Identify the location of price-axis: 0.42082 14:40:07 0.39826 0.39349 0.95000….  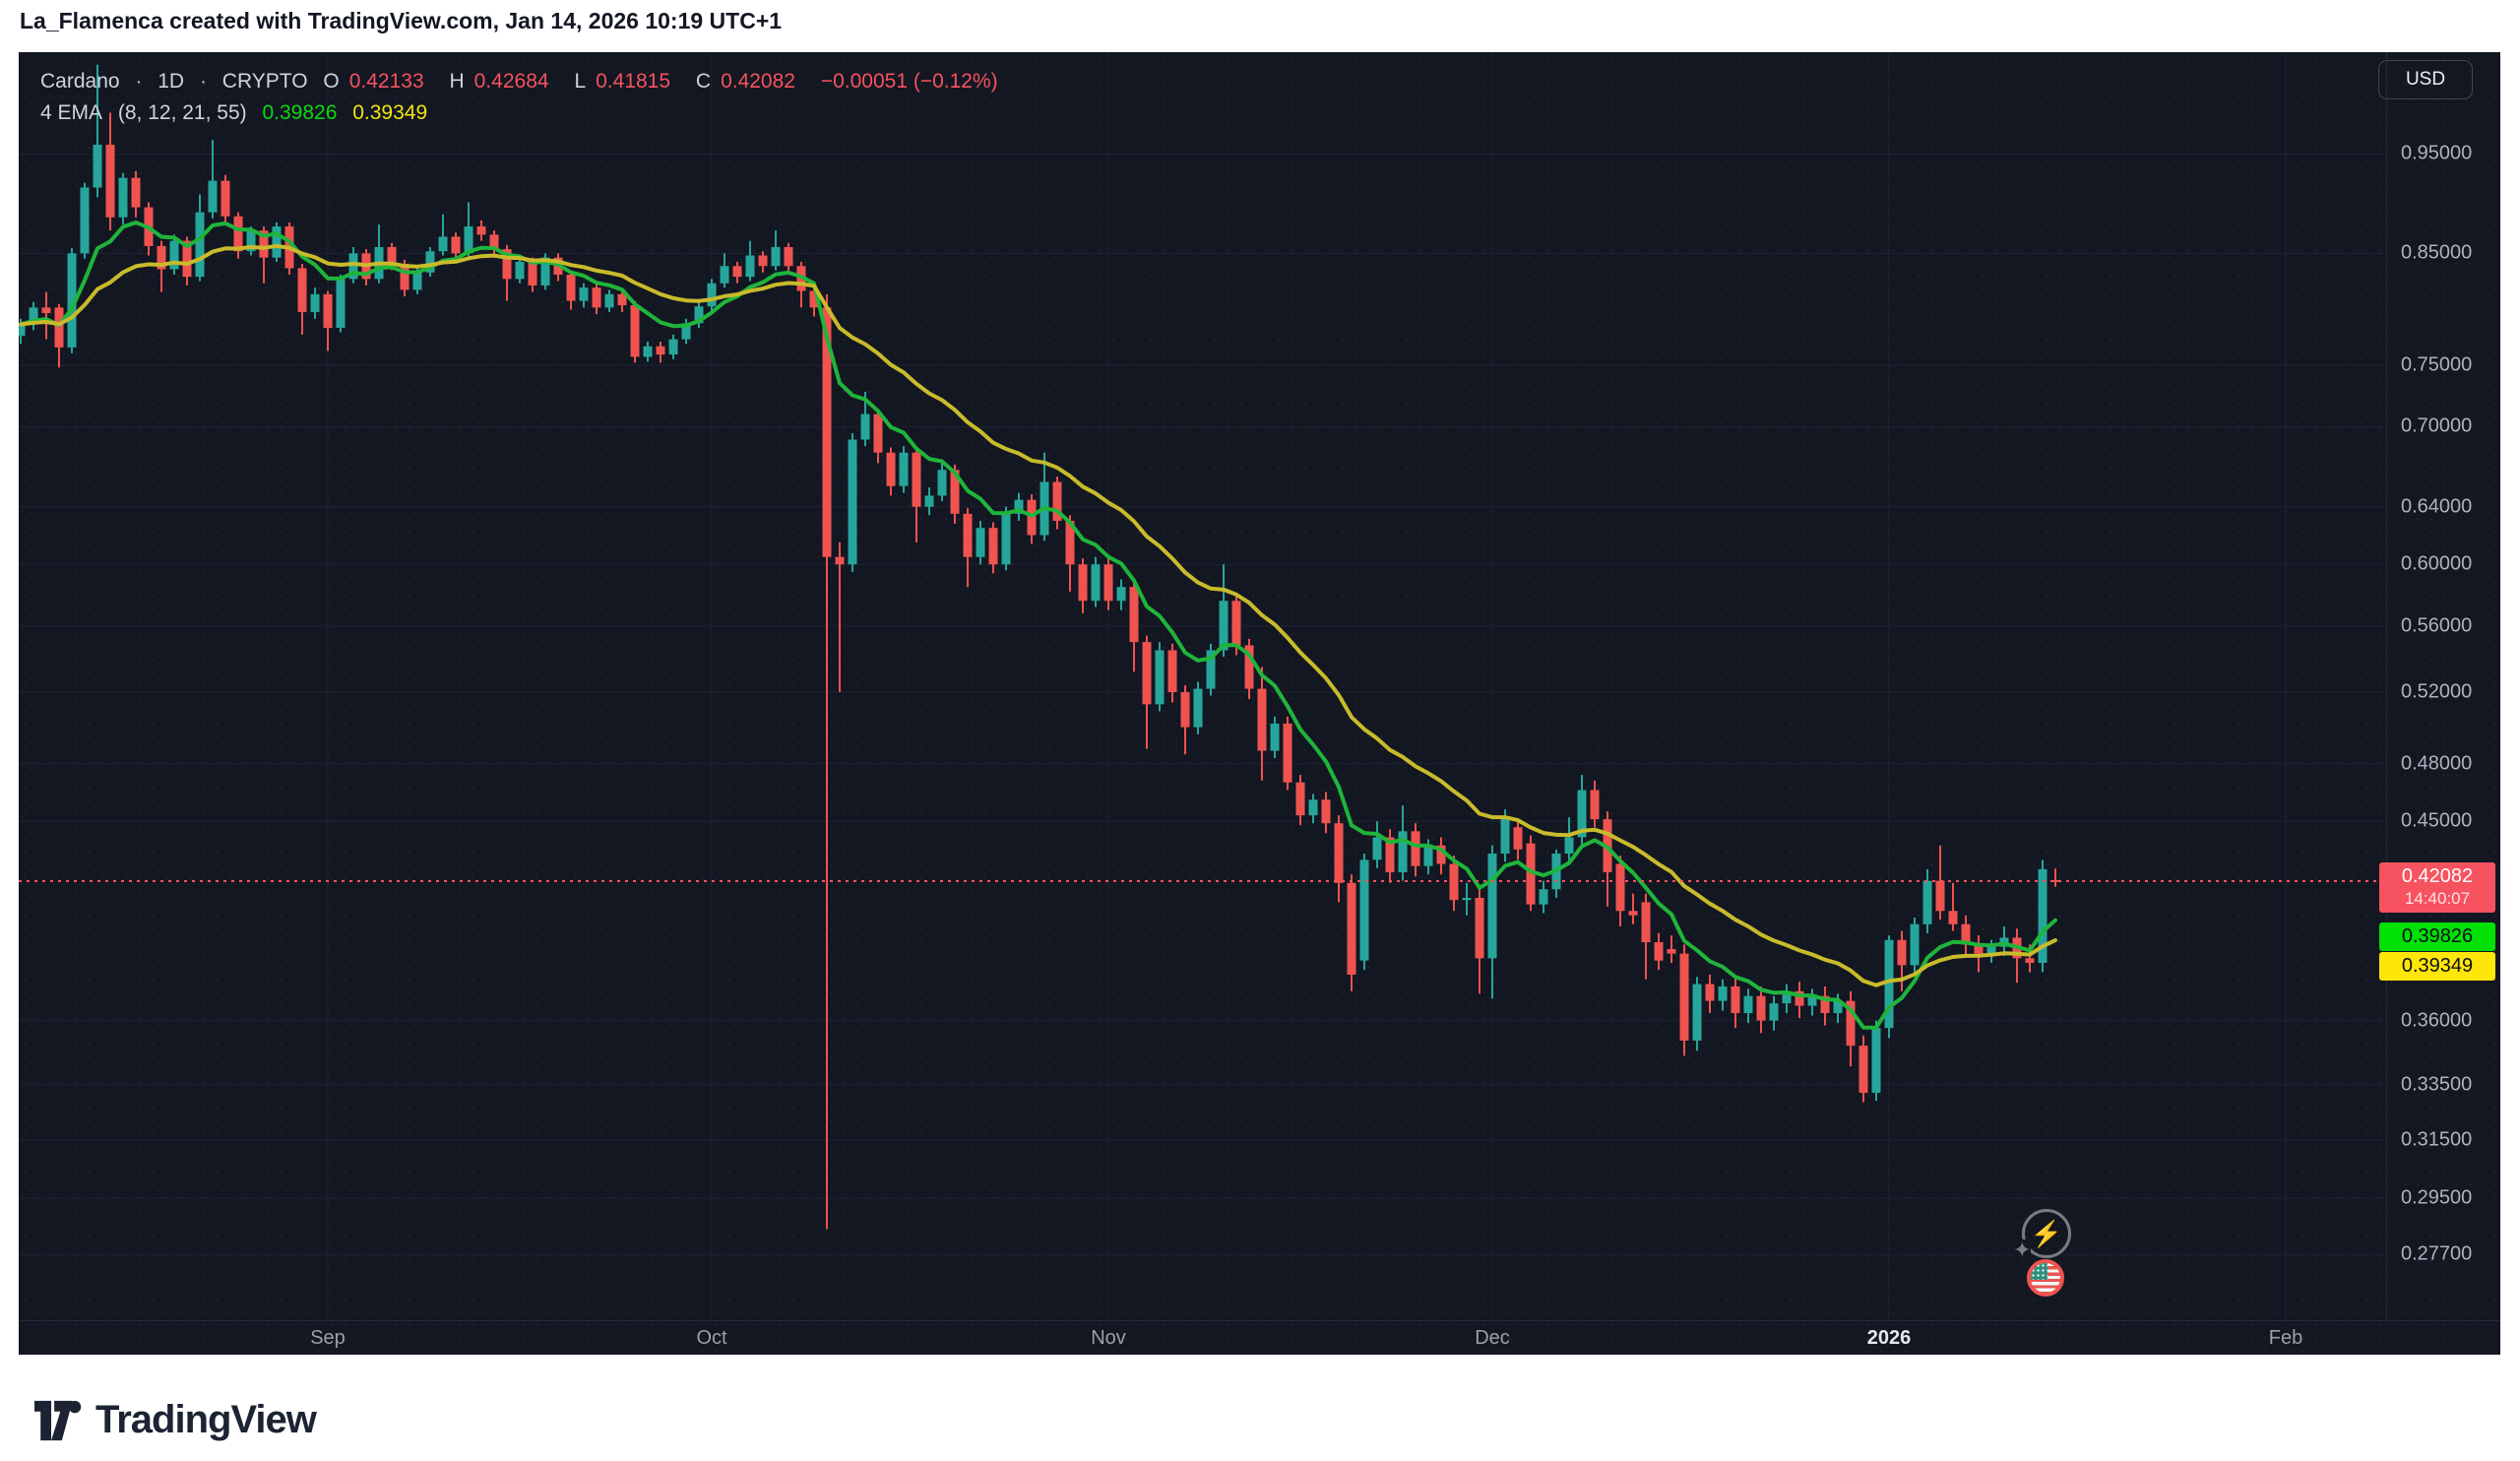
(2439, 686).